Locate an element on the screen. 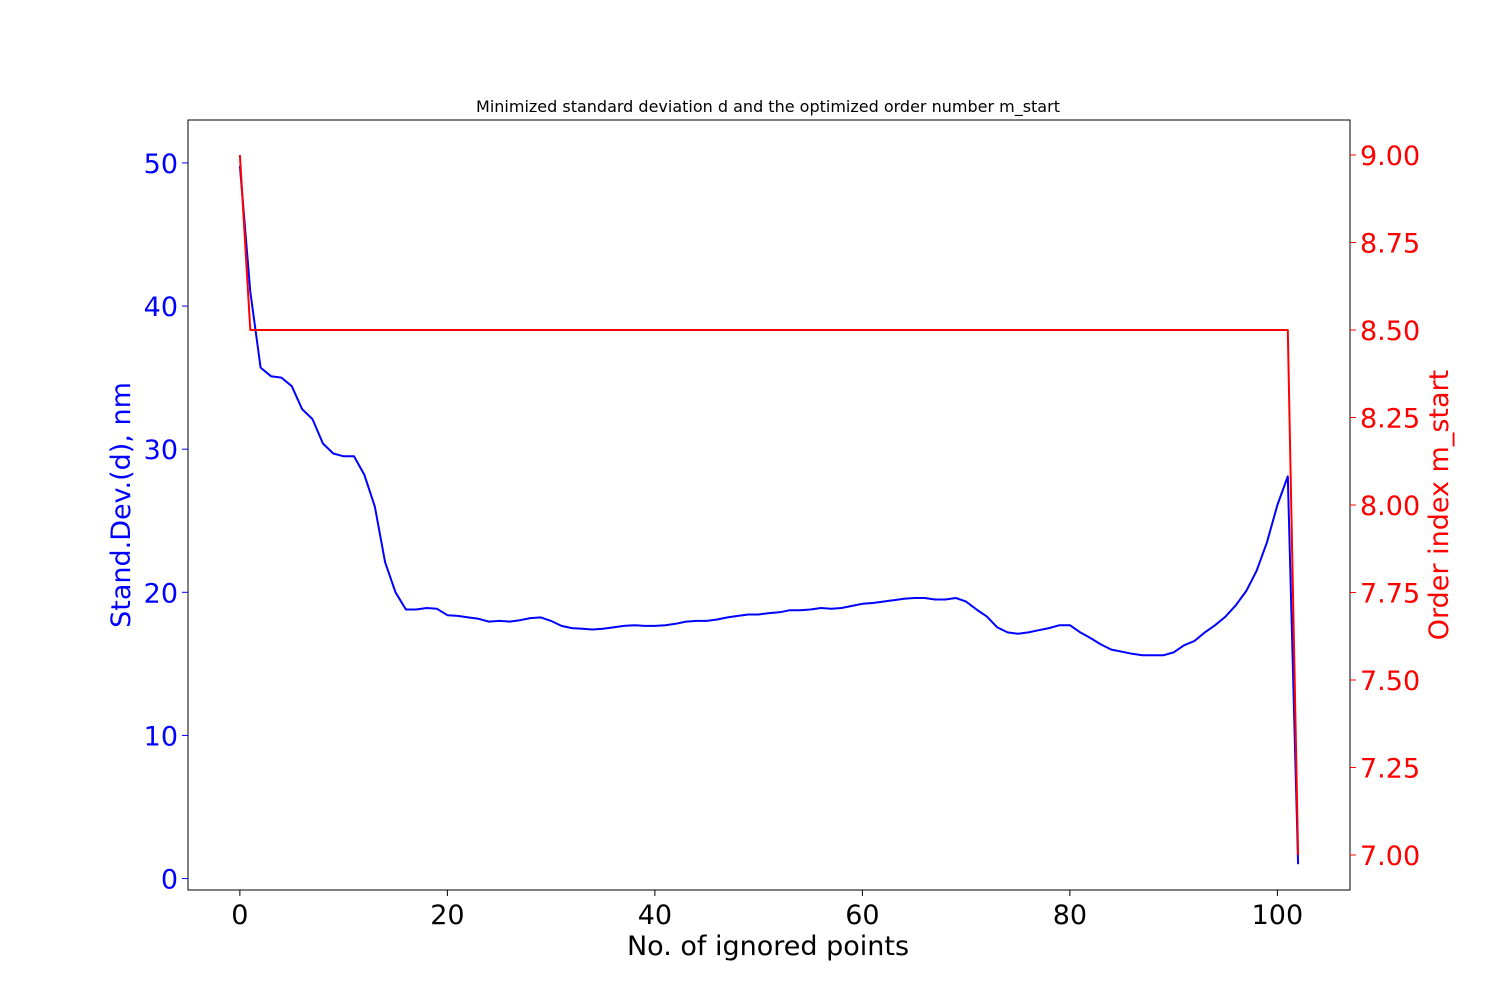 This screenshot has width=1500, height=1000. y-right-tick-label: 9.00 is located at coordinates (1390, 156).